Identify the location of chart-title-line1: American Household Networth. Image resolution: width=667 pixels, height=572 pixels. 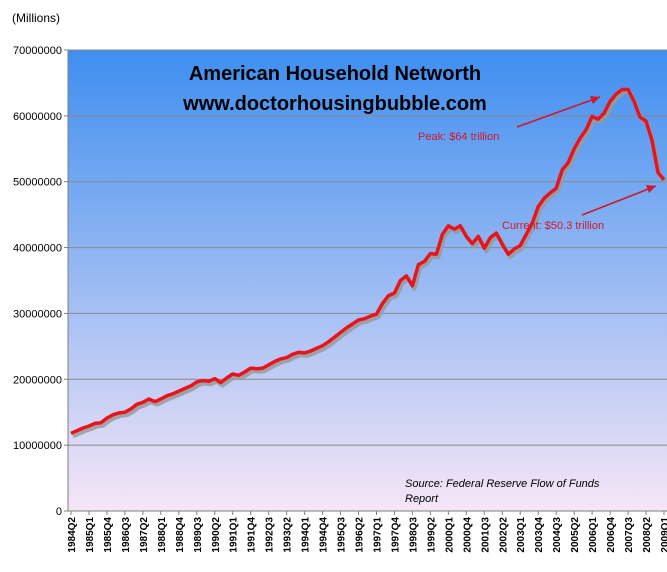
(335, 74).